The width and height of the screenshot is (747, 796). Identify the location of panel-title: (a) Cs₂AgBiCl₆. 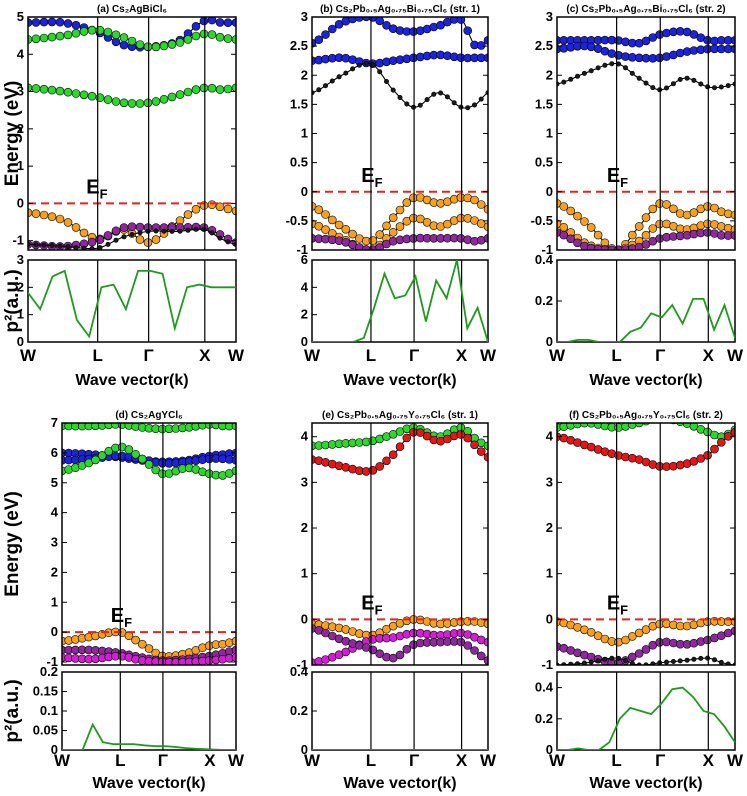
(132, 9).